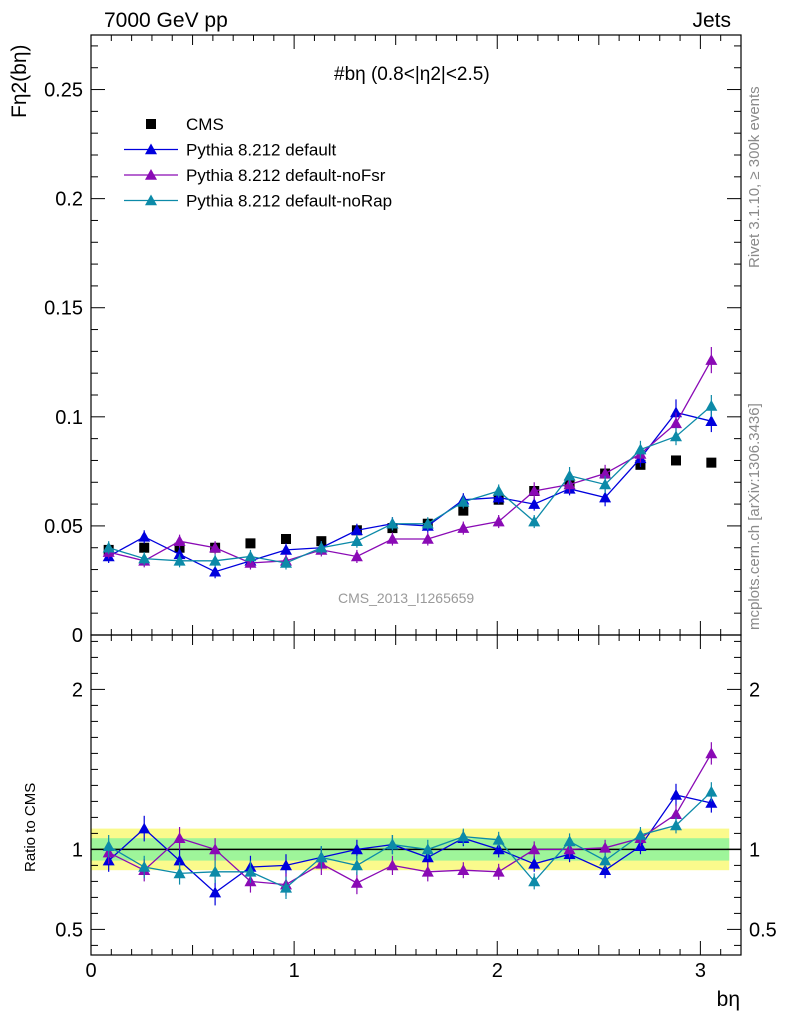  What do you see at coordinates (69, 418) in the screenshot?
I see `main-y-tick-label: 0.1` at bounding box center [69, 418].